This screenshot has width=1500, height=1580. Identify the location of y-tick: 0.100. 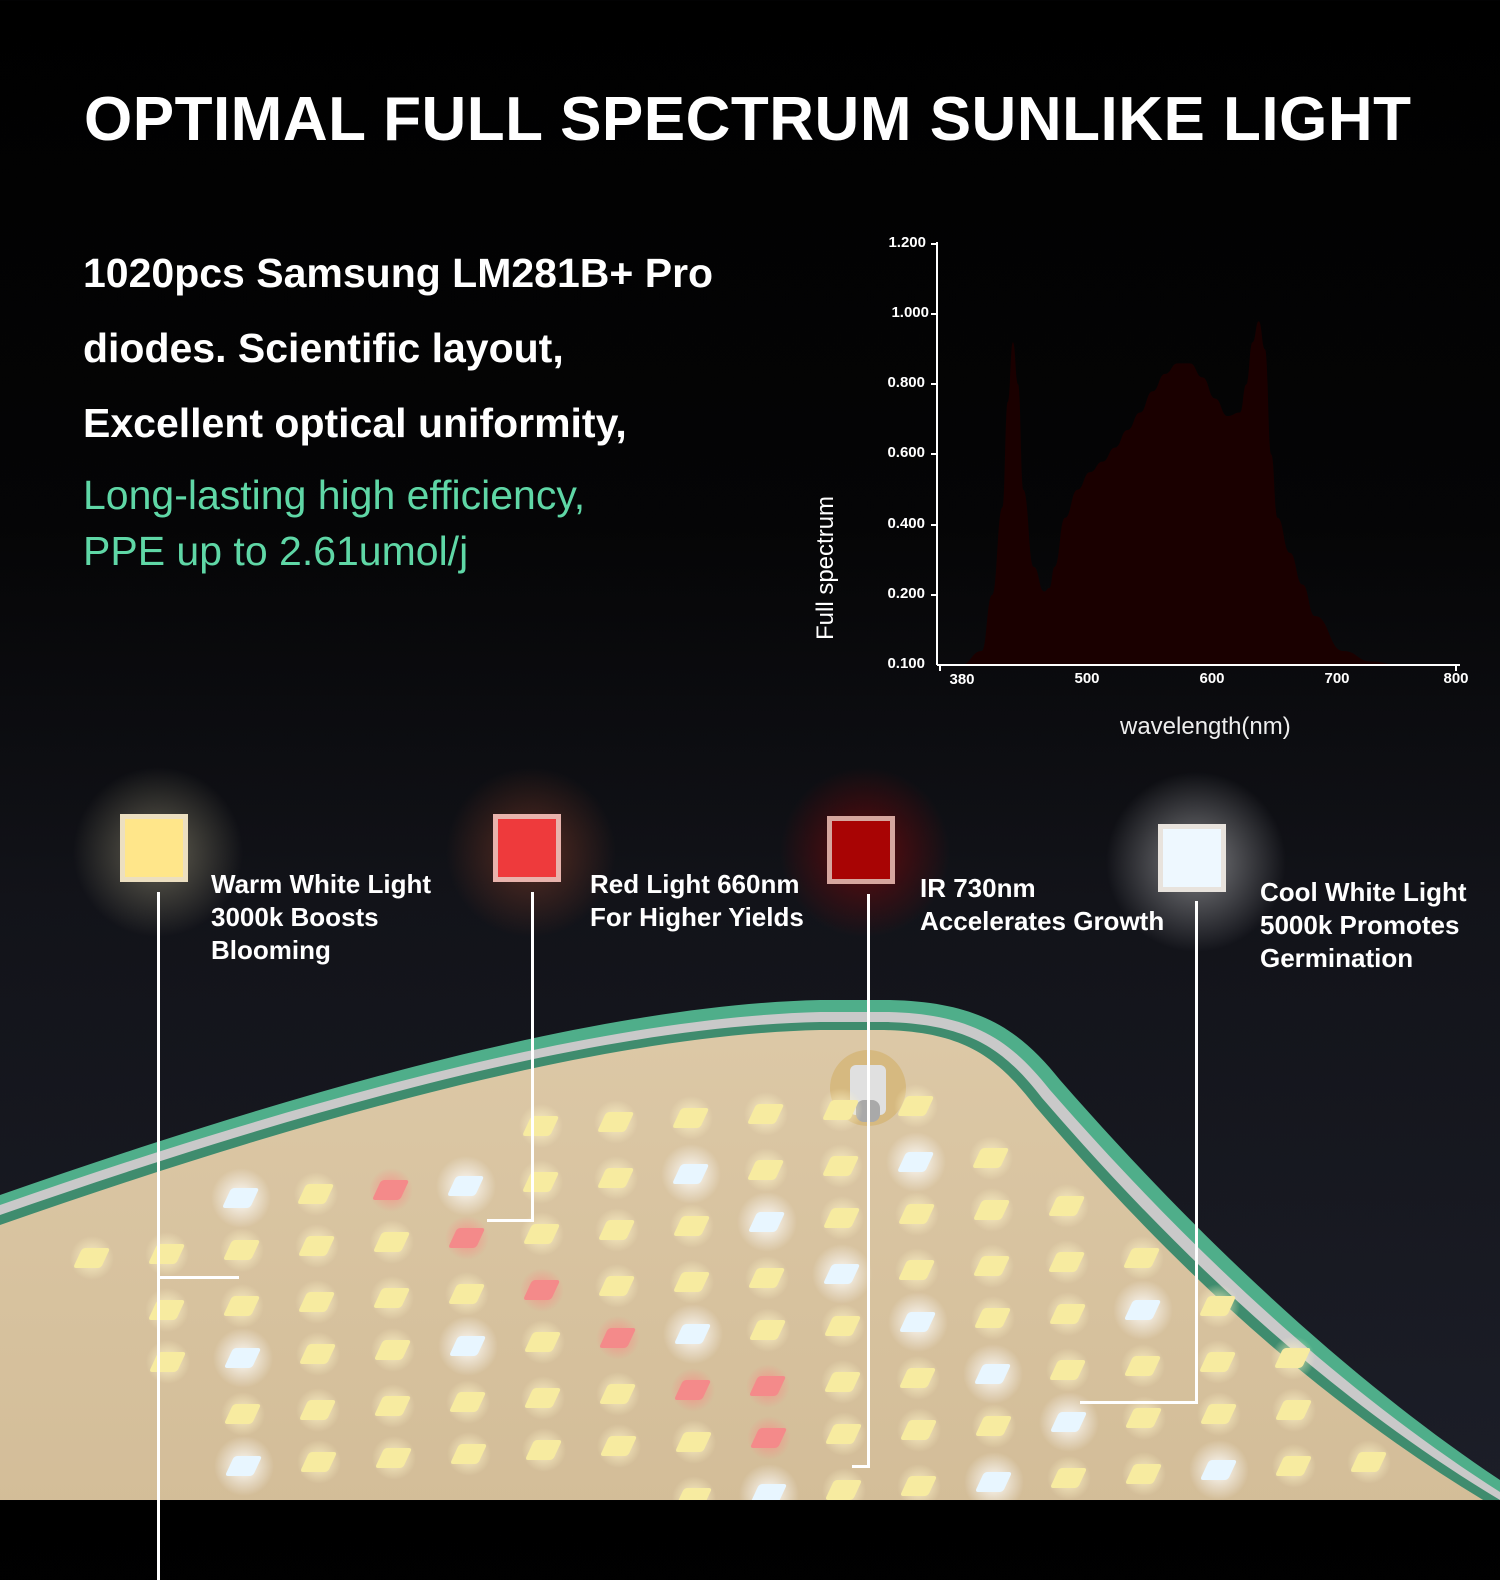
(906, 663).